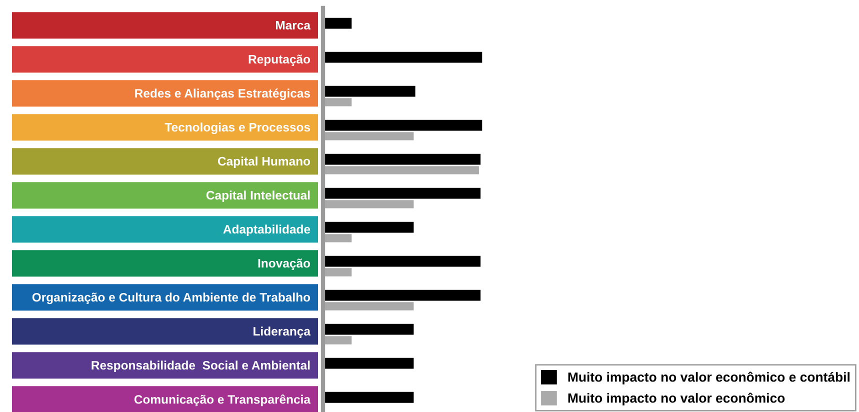 This screenshot has width=859, height=412. Describe the element at coordinates (279, 60) in the screenshot. I see `y-tick-label: Reputação` at that location.